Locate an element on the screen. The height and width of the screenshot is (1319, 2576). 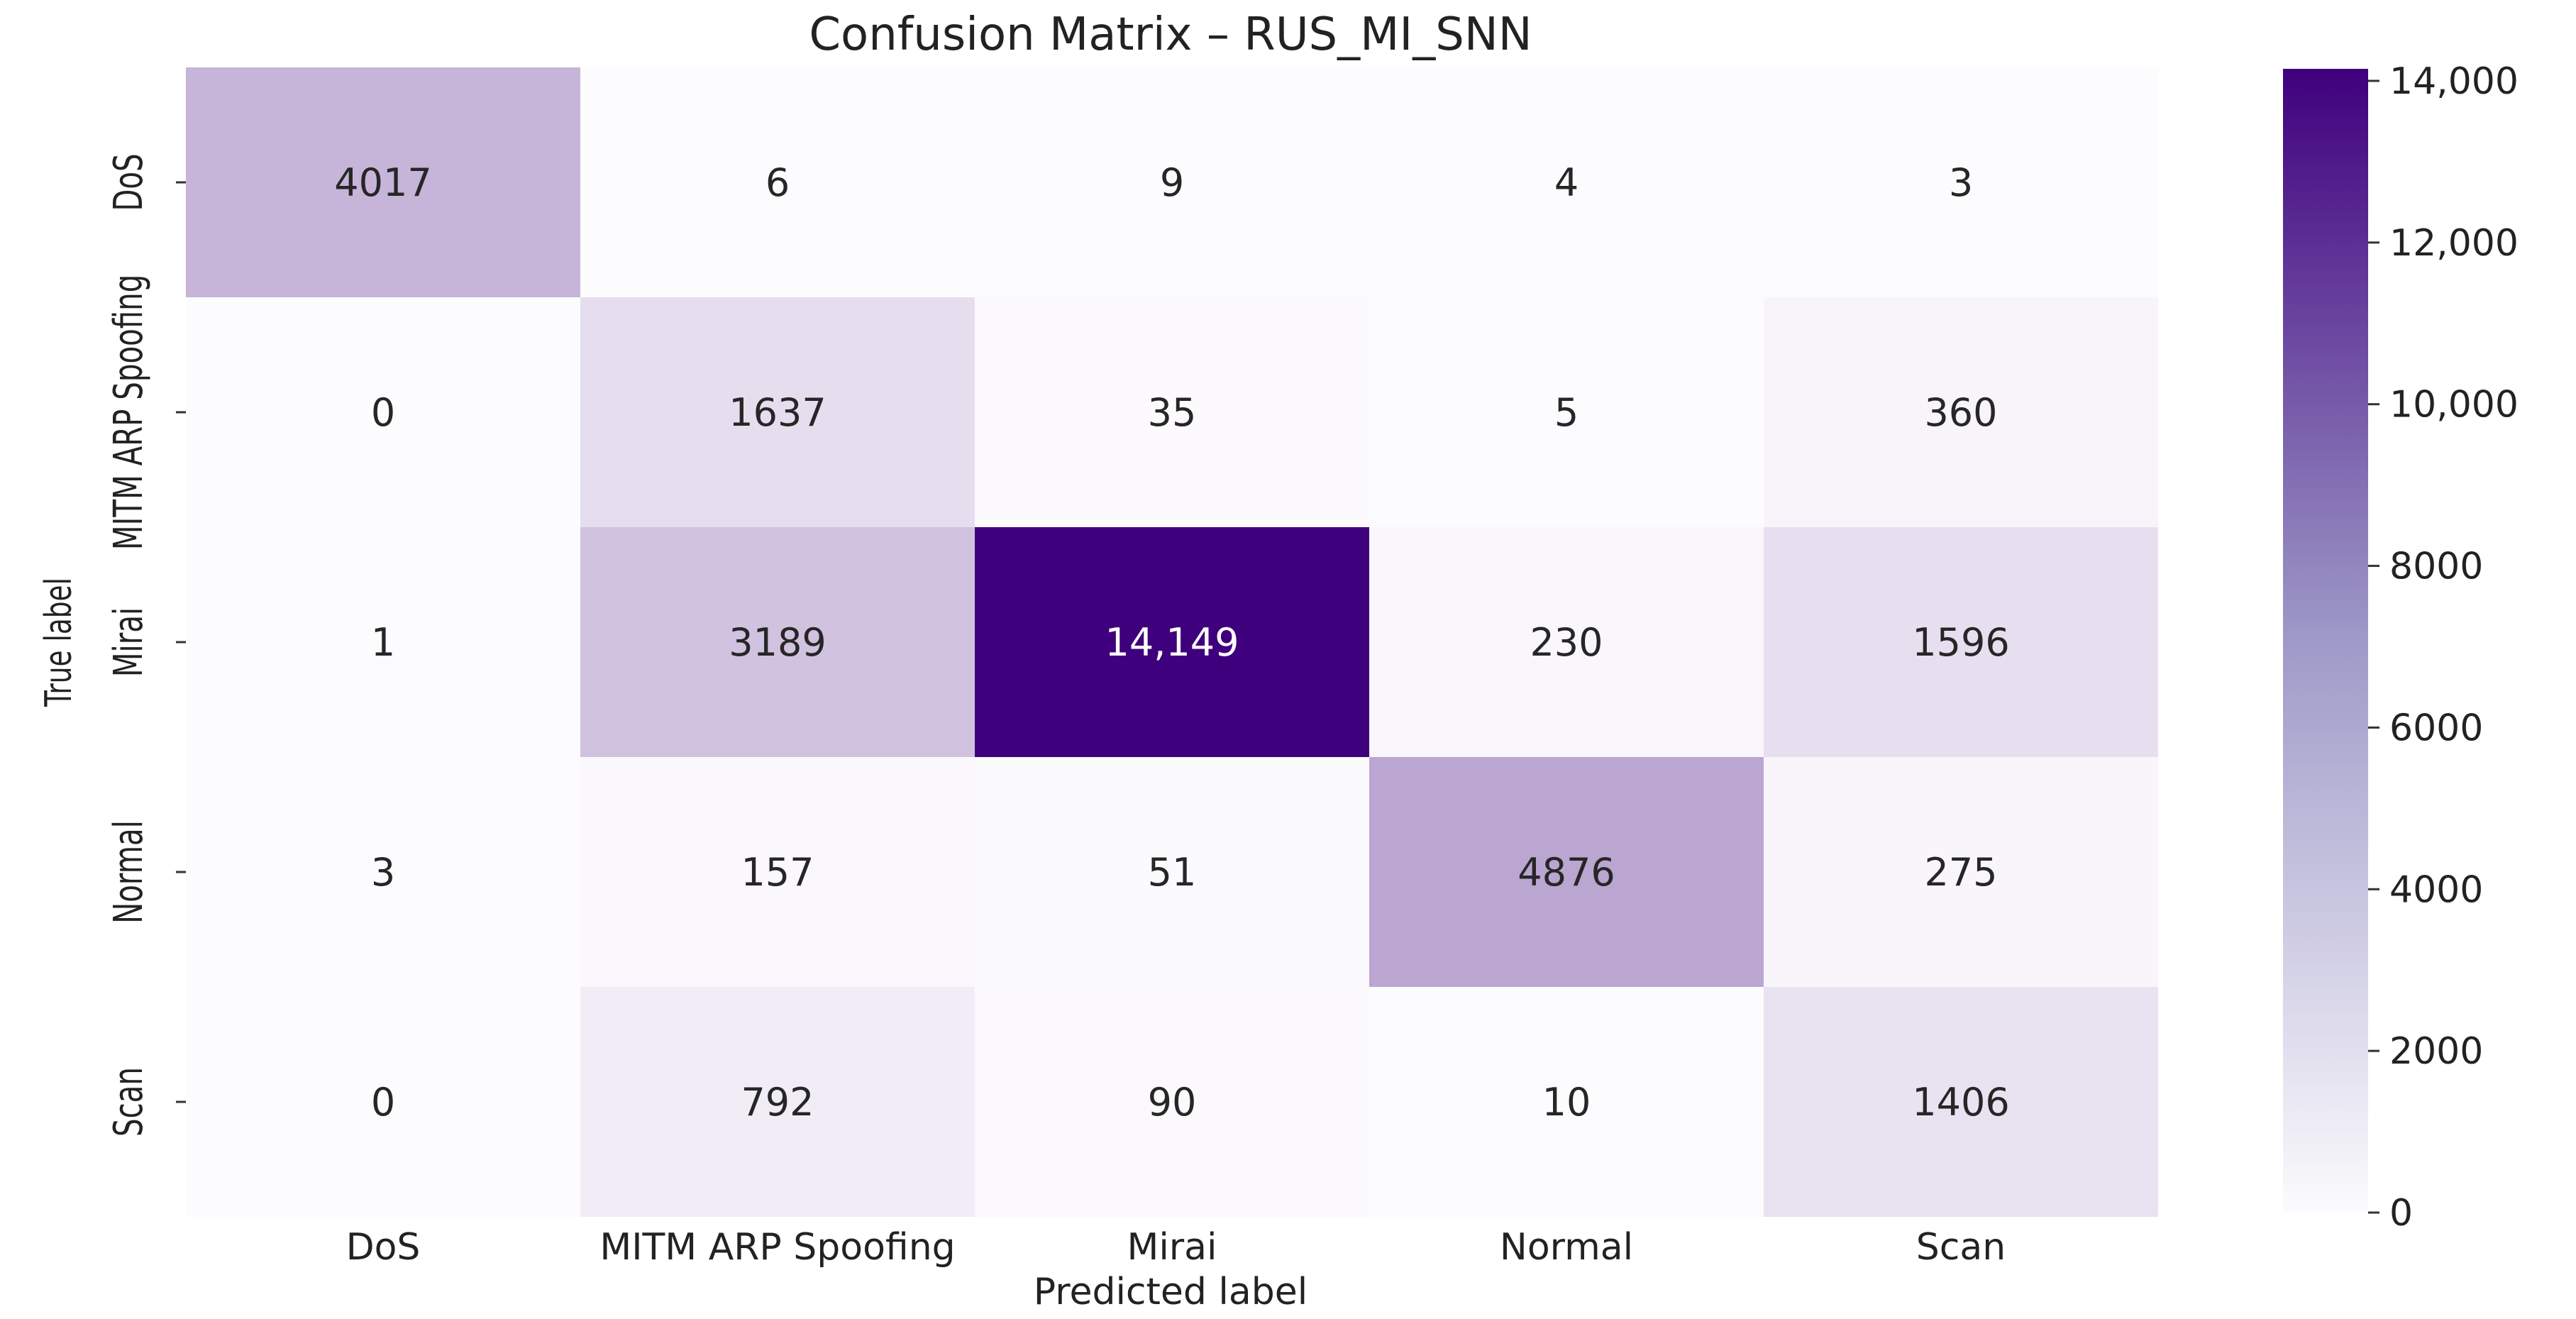
cell-value-1-2: 35 is located at coordinates (1172, 413).